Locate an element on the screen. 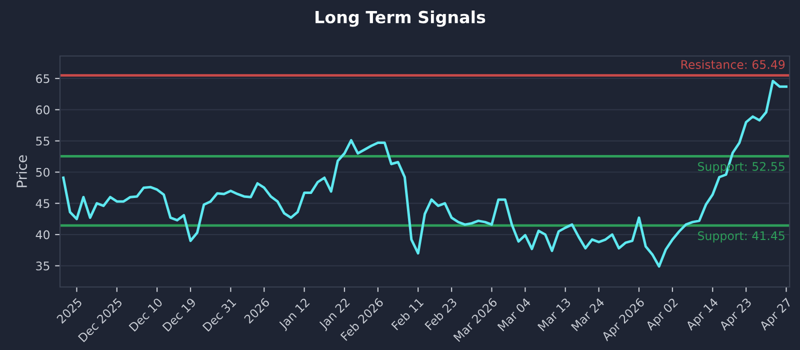 The image size is (800, 350). y-axis-title: Price is located at coordinates (22, 171).